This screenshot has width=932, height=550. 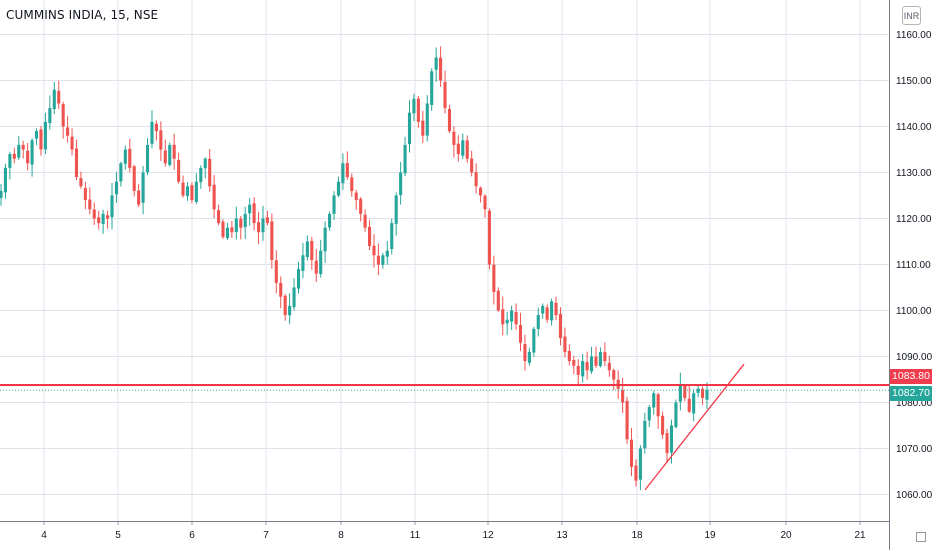 I want to click on x-tick-label: 5, so click(x=118, y=535).